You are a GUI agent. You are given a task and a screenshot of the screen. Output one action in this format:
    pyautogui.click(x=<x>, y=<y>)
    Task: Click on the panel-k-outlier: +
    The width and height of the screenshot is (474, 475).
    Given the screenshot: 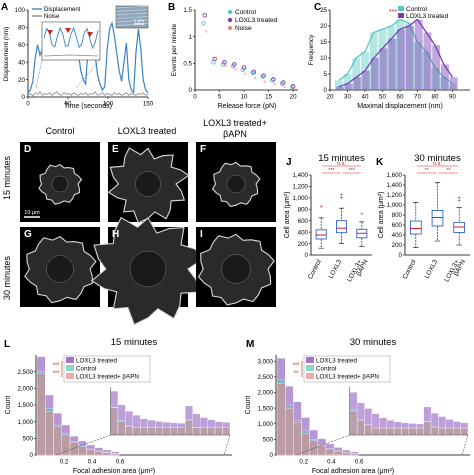 What is the action you would take?
    pyautogui.click(x=459, y=199)
    